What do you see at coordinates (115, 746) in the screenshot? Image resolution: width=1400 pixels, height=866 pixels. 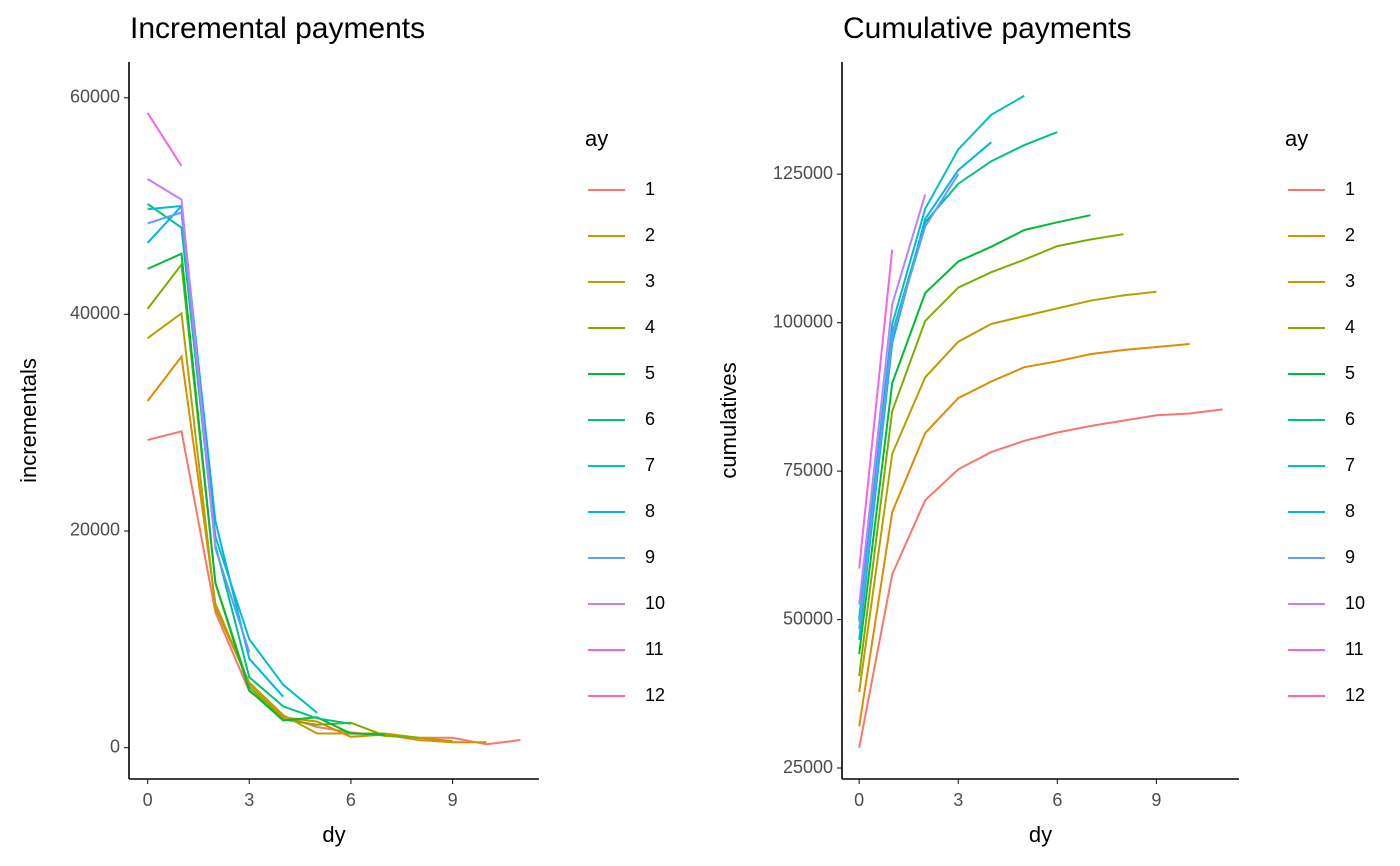 I see `y-tick-label: 0` at bounding box center [115, 746].